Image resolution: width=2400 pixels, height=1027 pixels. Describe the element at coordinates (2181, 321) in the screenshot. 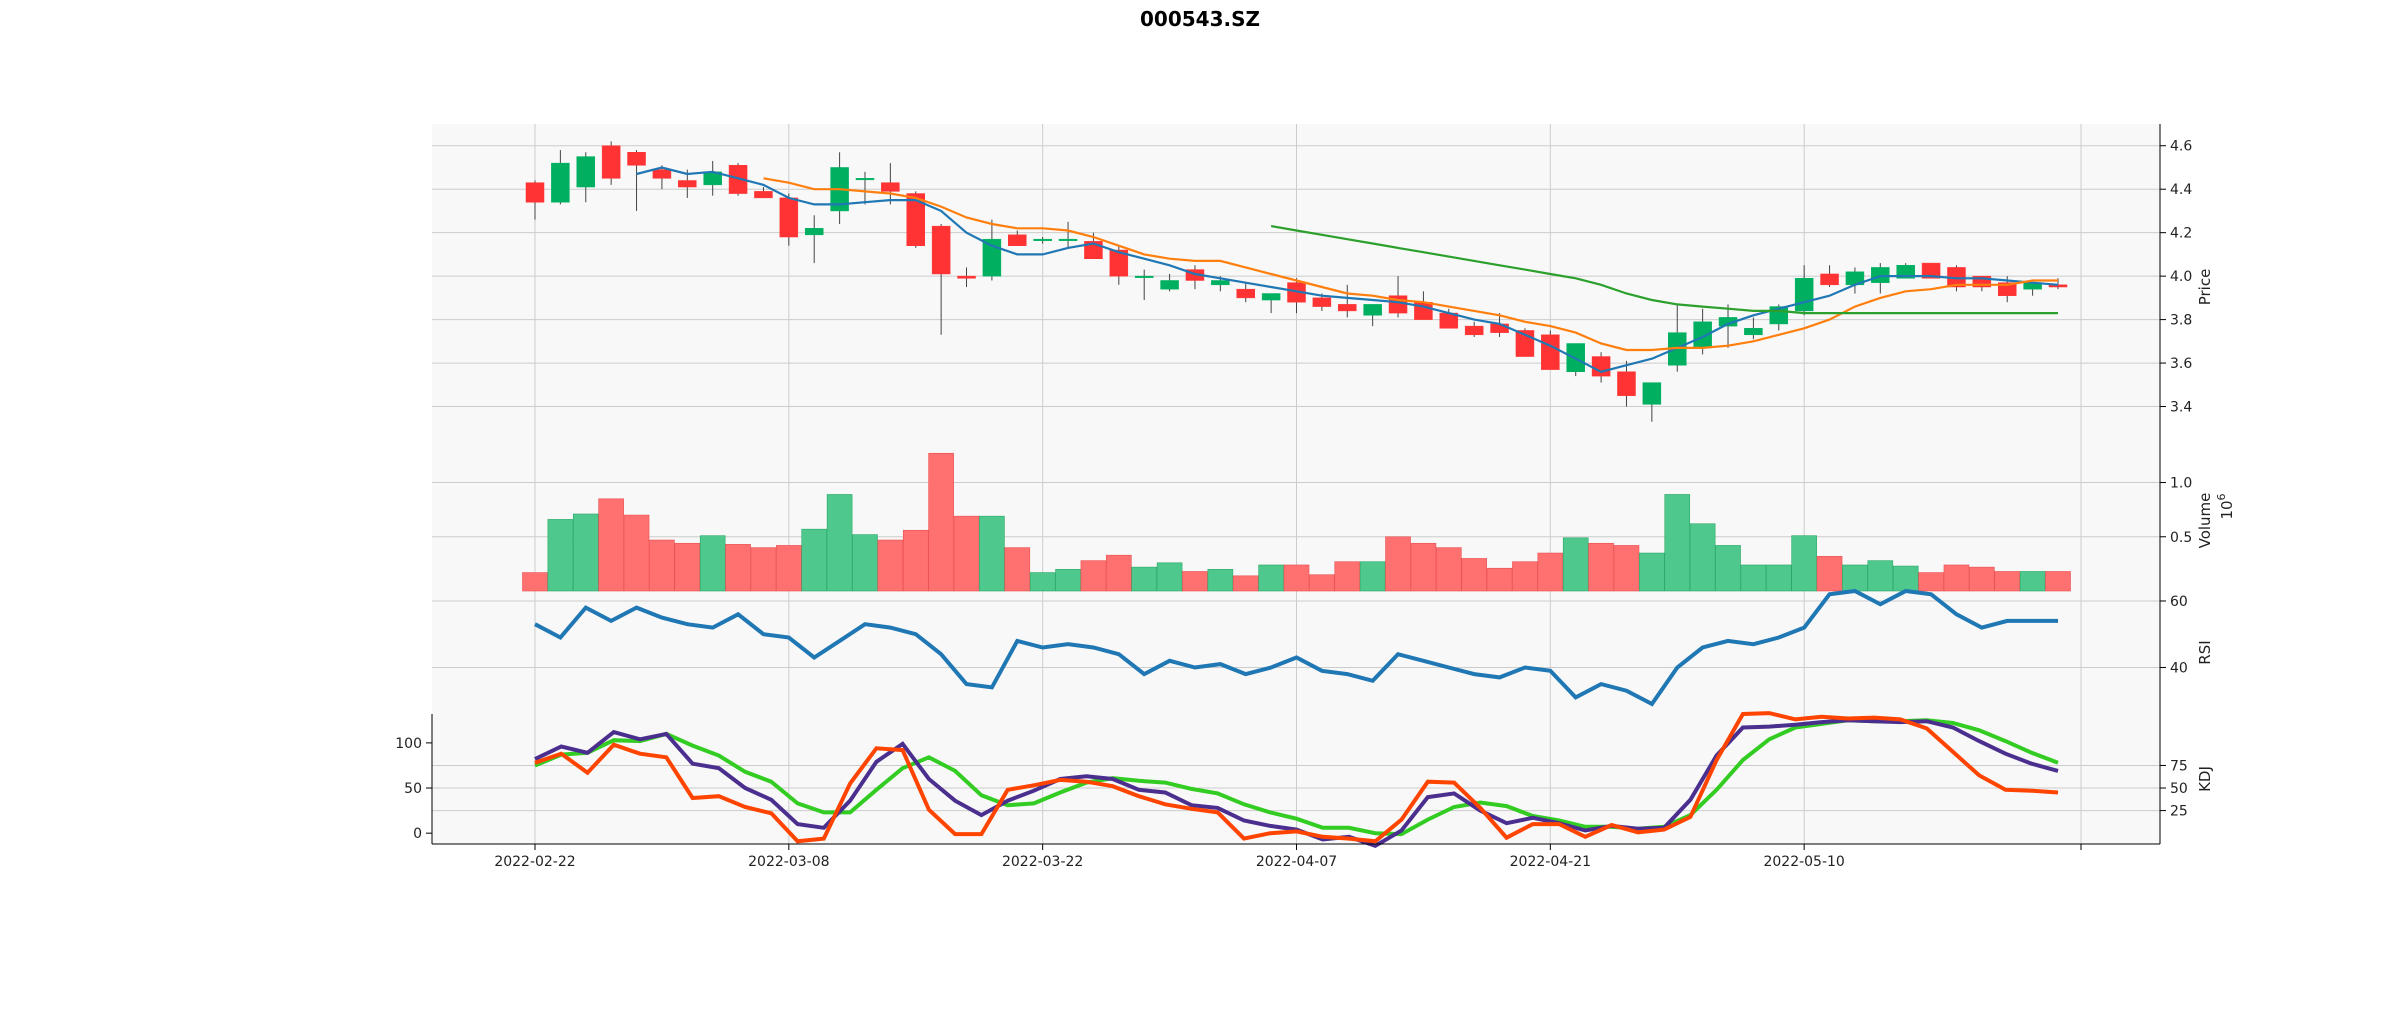

I see `price-tick-label: 3.8` at that location.